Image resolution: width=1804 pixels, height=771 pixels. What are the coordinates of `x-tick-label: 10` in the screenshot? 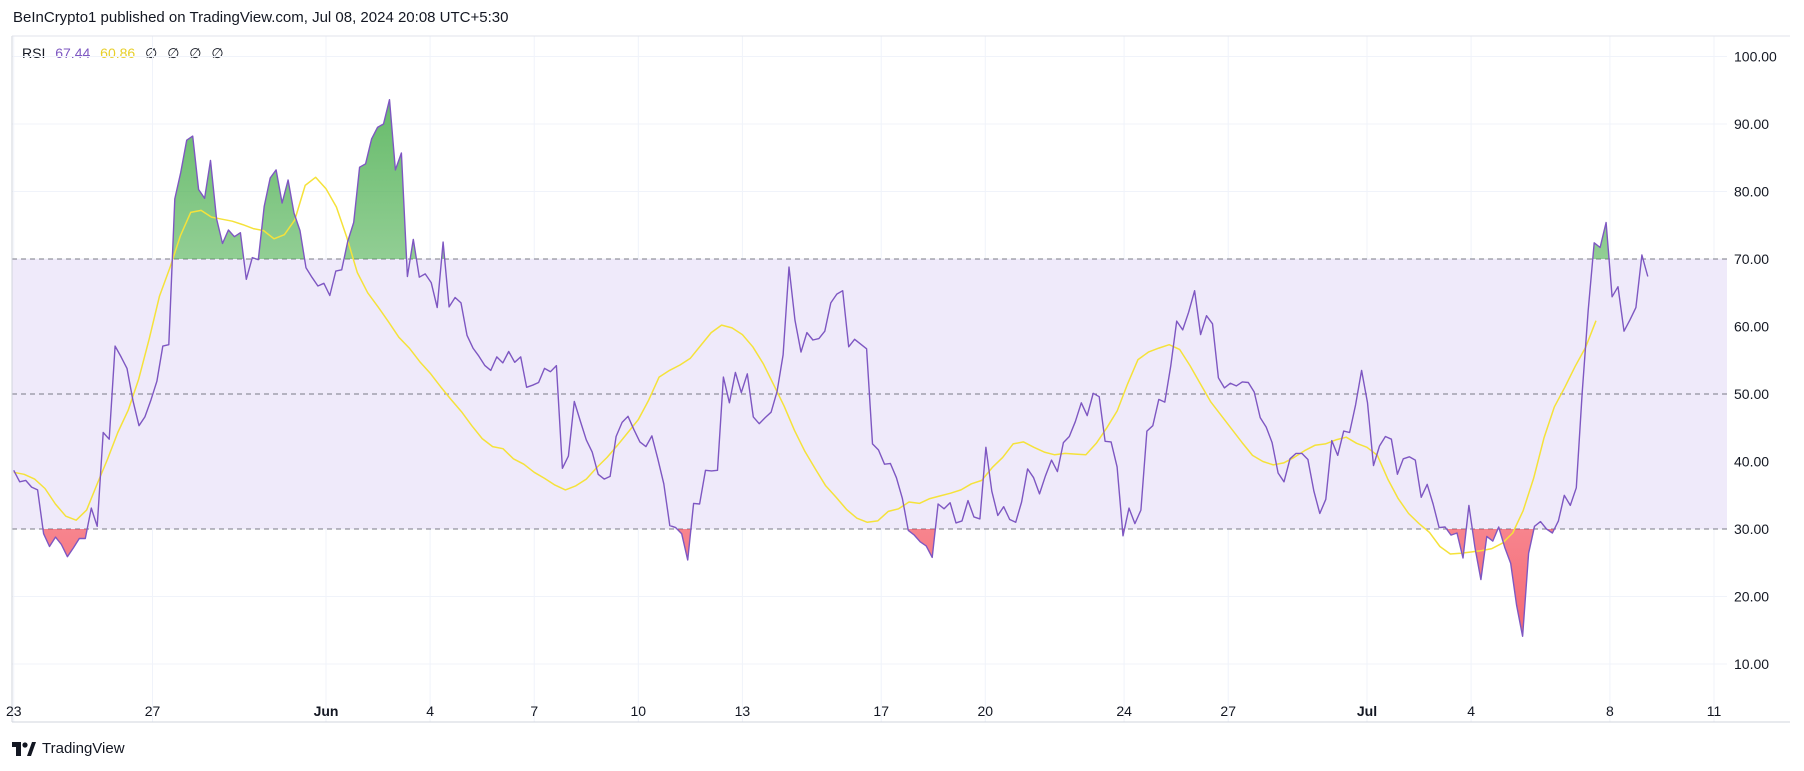 It's located at (639, 711).